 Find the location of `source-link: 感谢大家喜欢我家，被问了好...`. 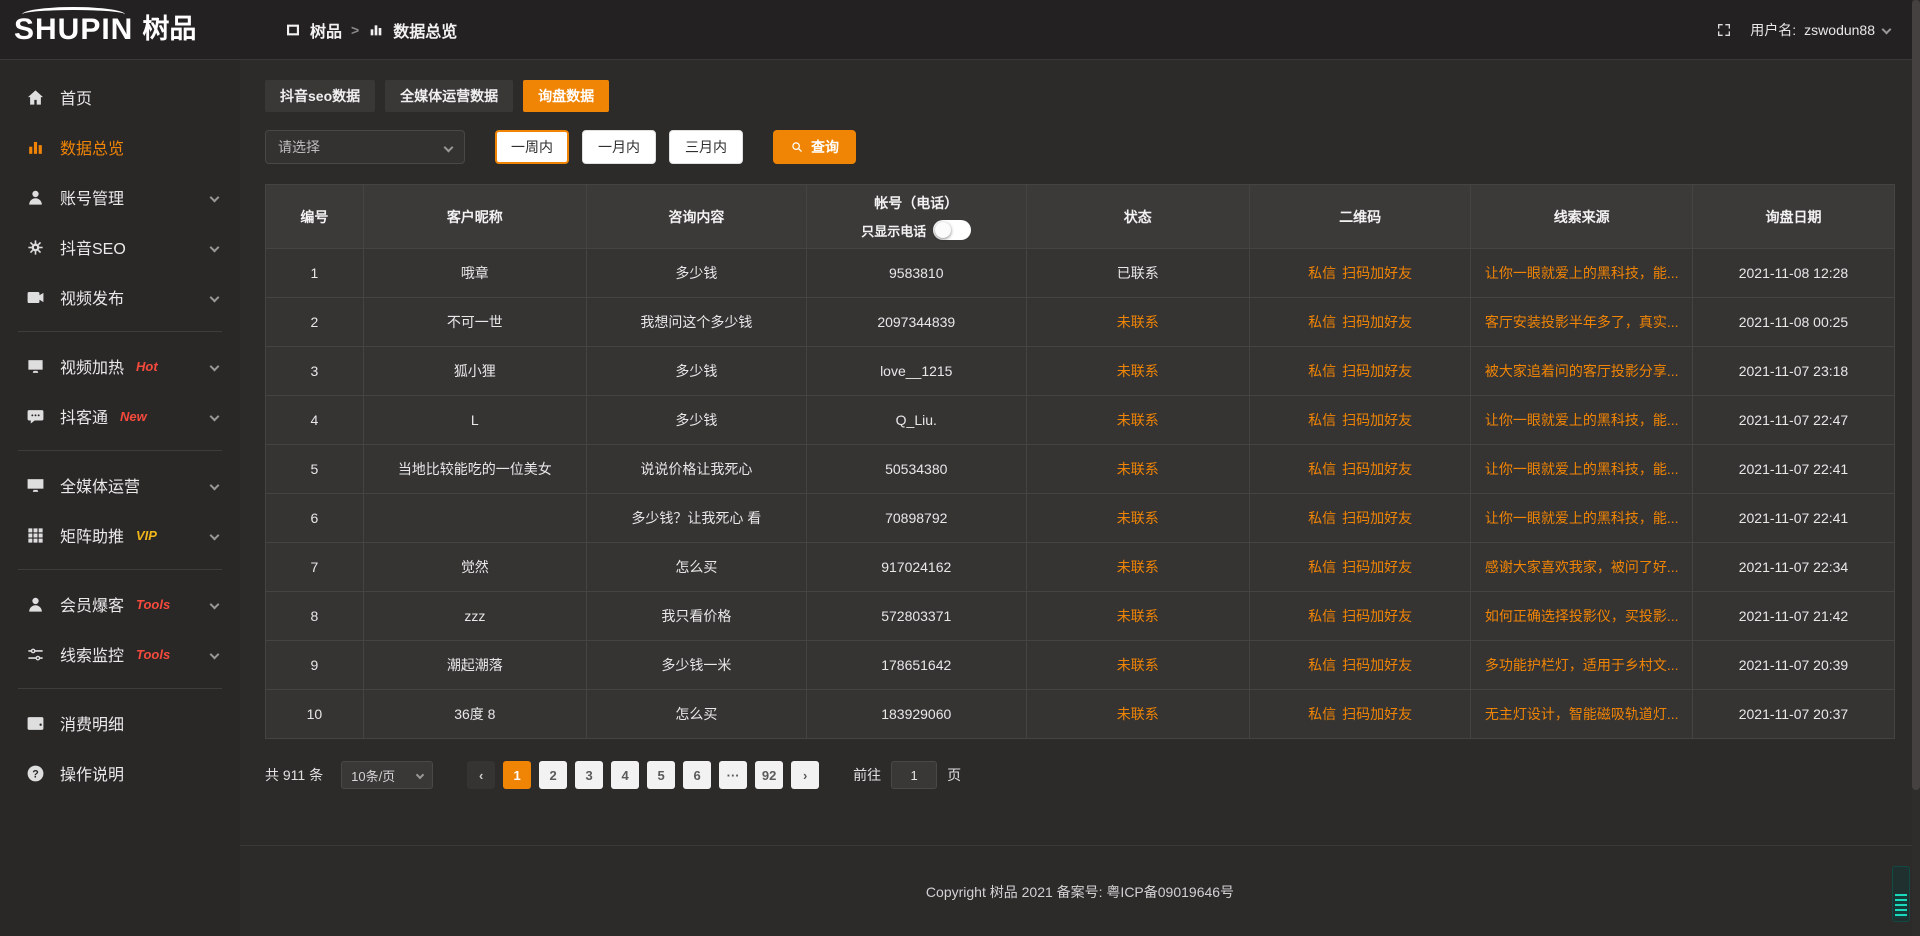

source-link: 感谢大家喜欢我家，被问了好... is located at coordinates (1581, 567).